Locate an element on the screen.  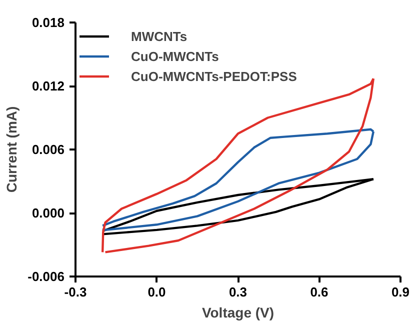
x-tick-label: 0.9 is located at coordinates (400, 292).